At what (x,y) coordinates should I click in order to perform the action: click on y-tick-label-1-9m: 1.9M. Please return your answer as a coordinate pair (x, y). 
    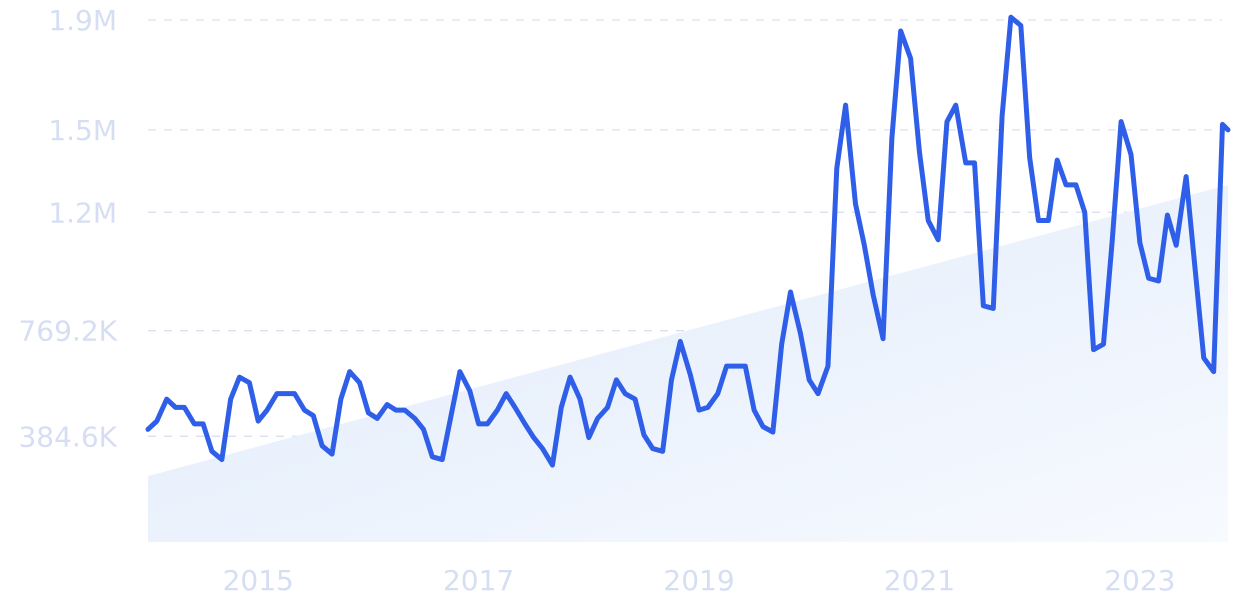
    Looking at the image, I should click on (82, 20).